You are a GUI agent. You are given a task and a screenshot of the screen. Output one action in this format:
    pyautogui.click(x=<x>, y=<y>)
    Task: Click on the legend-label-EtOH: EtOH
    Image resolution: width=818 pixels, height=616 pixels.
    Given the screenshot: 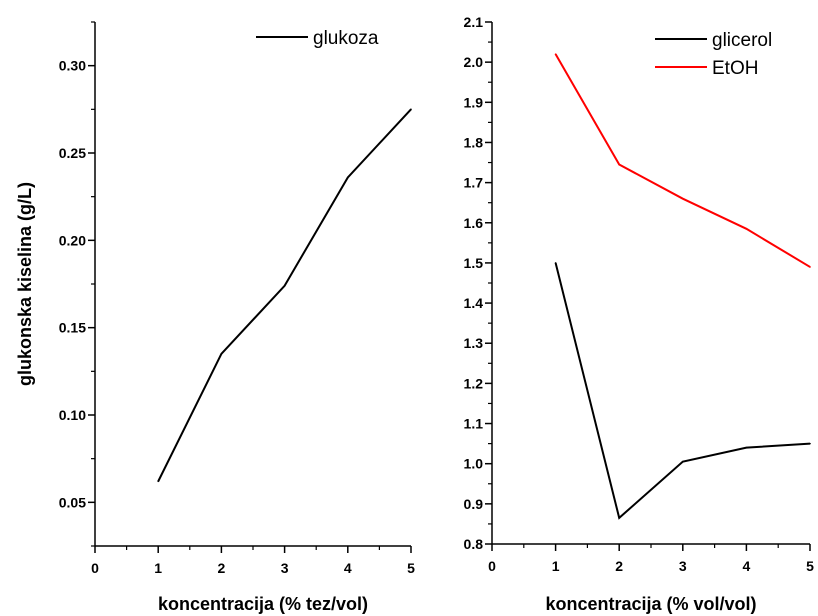 What is the action you would take?
    pyautogui.click(x=735, y=68)
    